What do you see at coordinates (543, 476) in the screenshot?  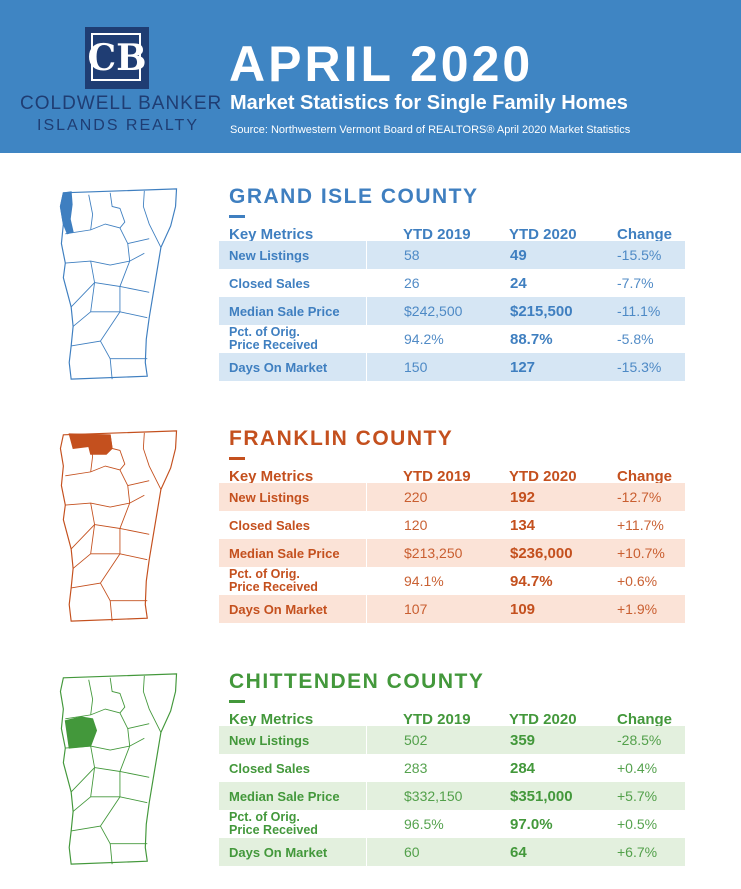 I see `header-ytd2020: YTD 2020` at bounding box center [543, 476].